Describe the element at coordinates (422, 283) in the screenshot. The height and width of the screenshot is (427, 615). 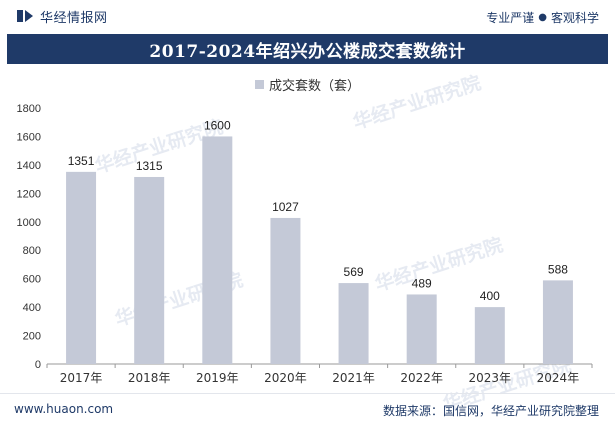
I see `bar-value-label: 489` at that location.